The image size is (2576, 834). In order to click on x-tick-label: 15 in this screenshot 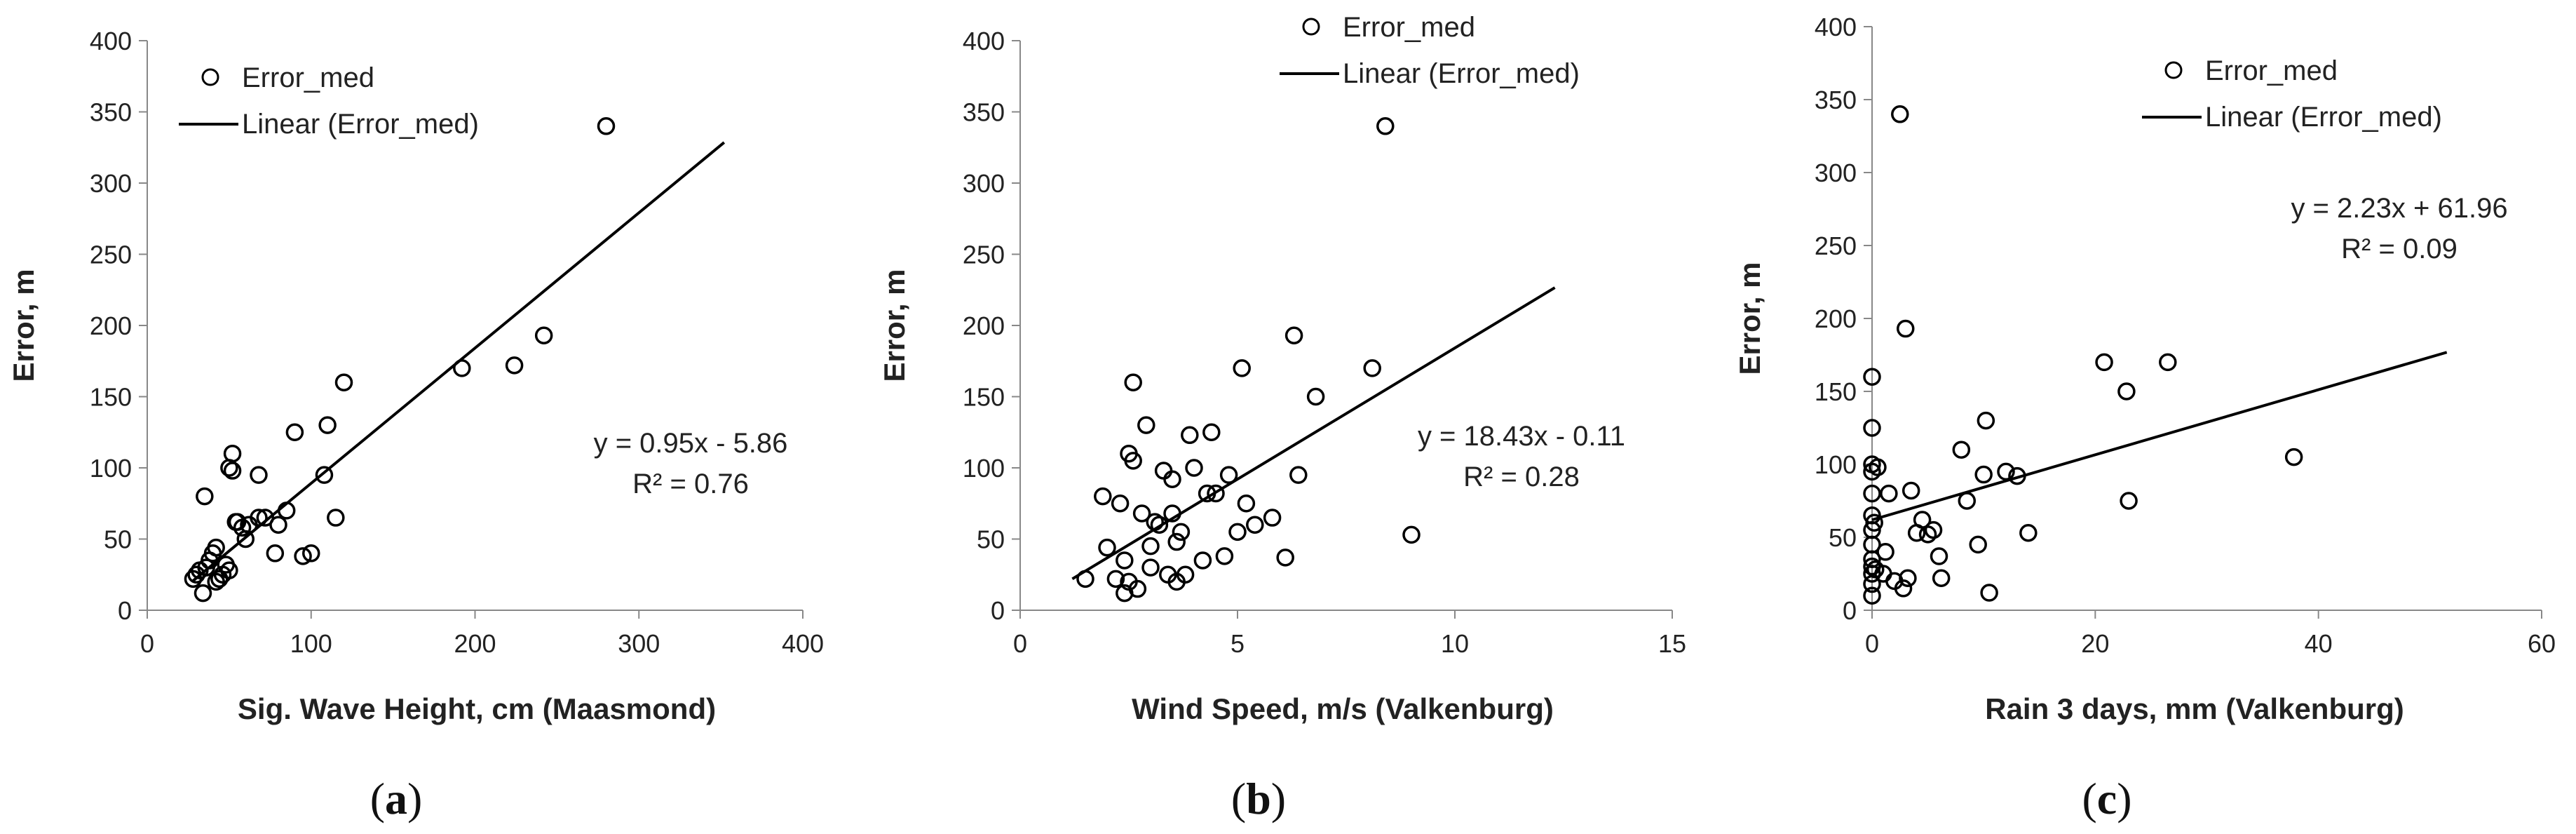, I will do `click(1672, 643)`.